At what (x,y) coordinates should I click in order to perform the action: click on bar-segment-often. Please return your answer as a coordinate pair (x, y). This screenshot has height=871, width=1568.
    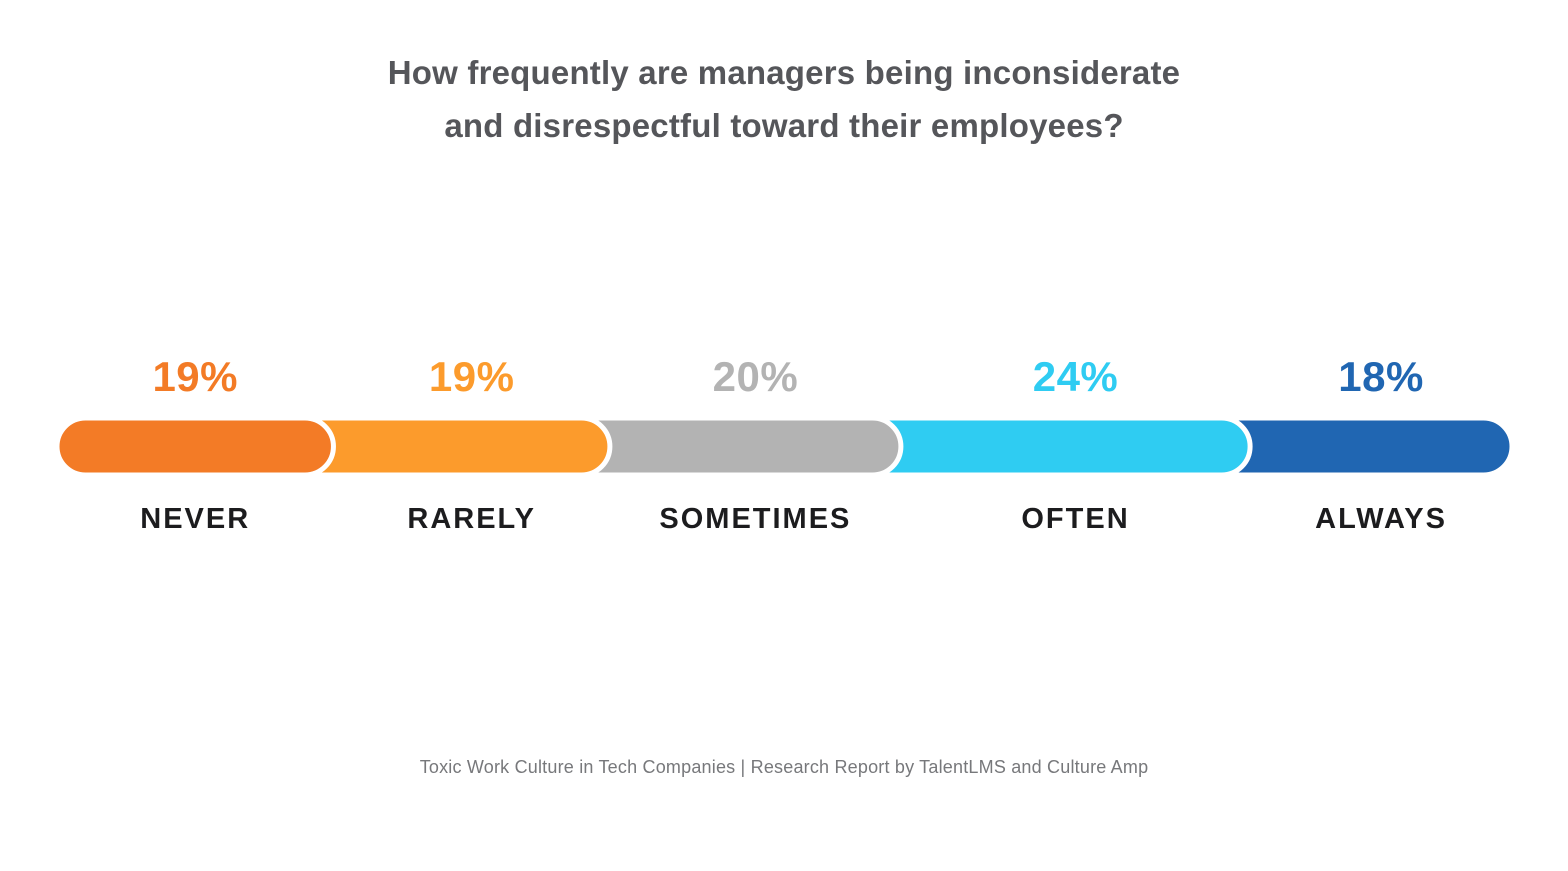
    Looking at the image, I should click on (1047, 446).